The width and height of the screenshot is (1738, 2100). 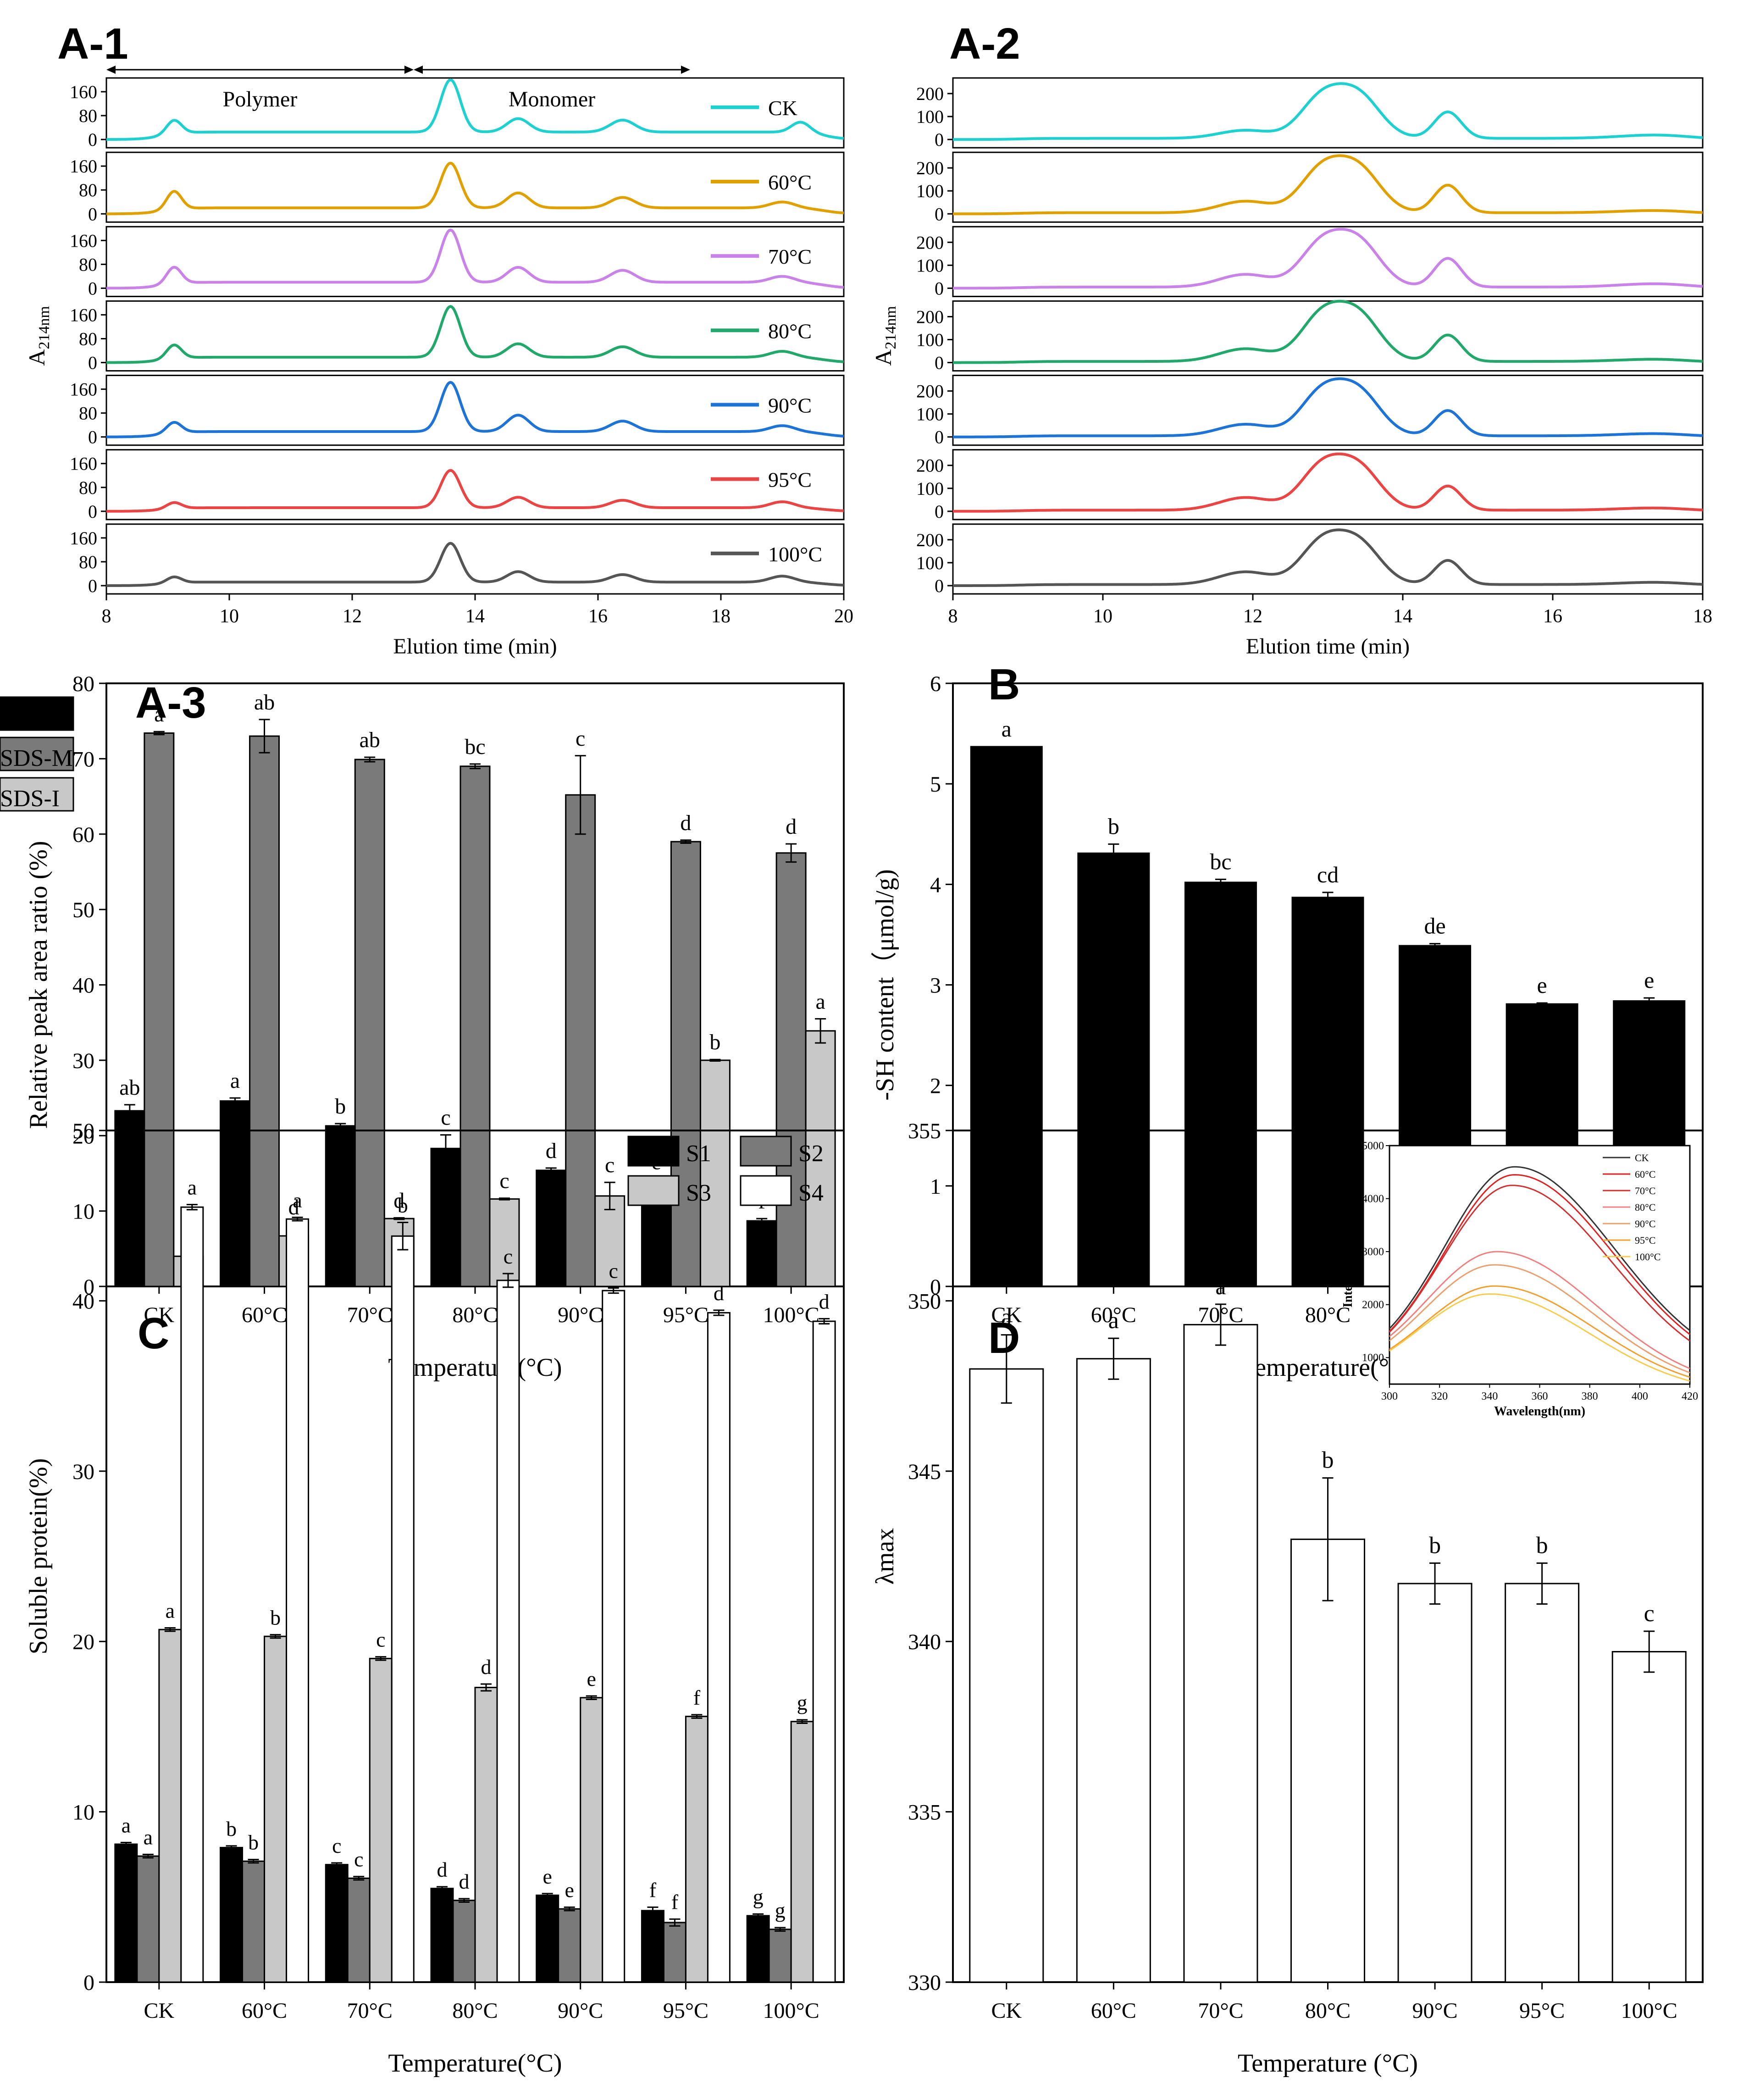 What do you see at coordinates (698, 1193) in the screenshot?
I see `legend-label: S3` at bounding box center [698, 1193].